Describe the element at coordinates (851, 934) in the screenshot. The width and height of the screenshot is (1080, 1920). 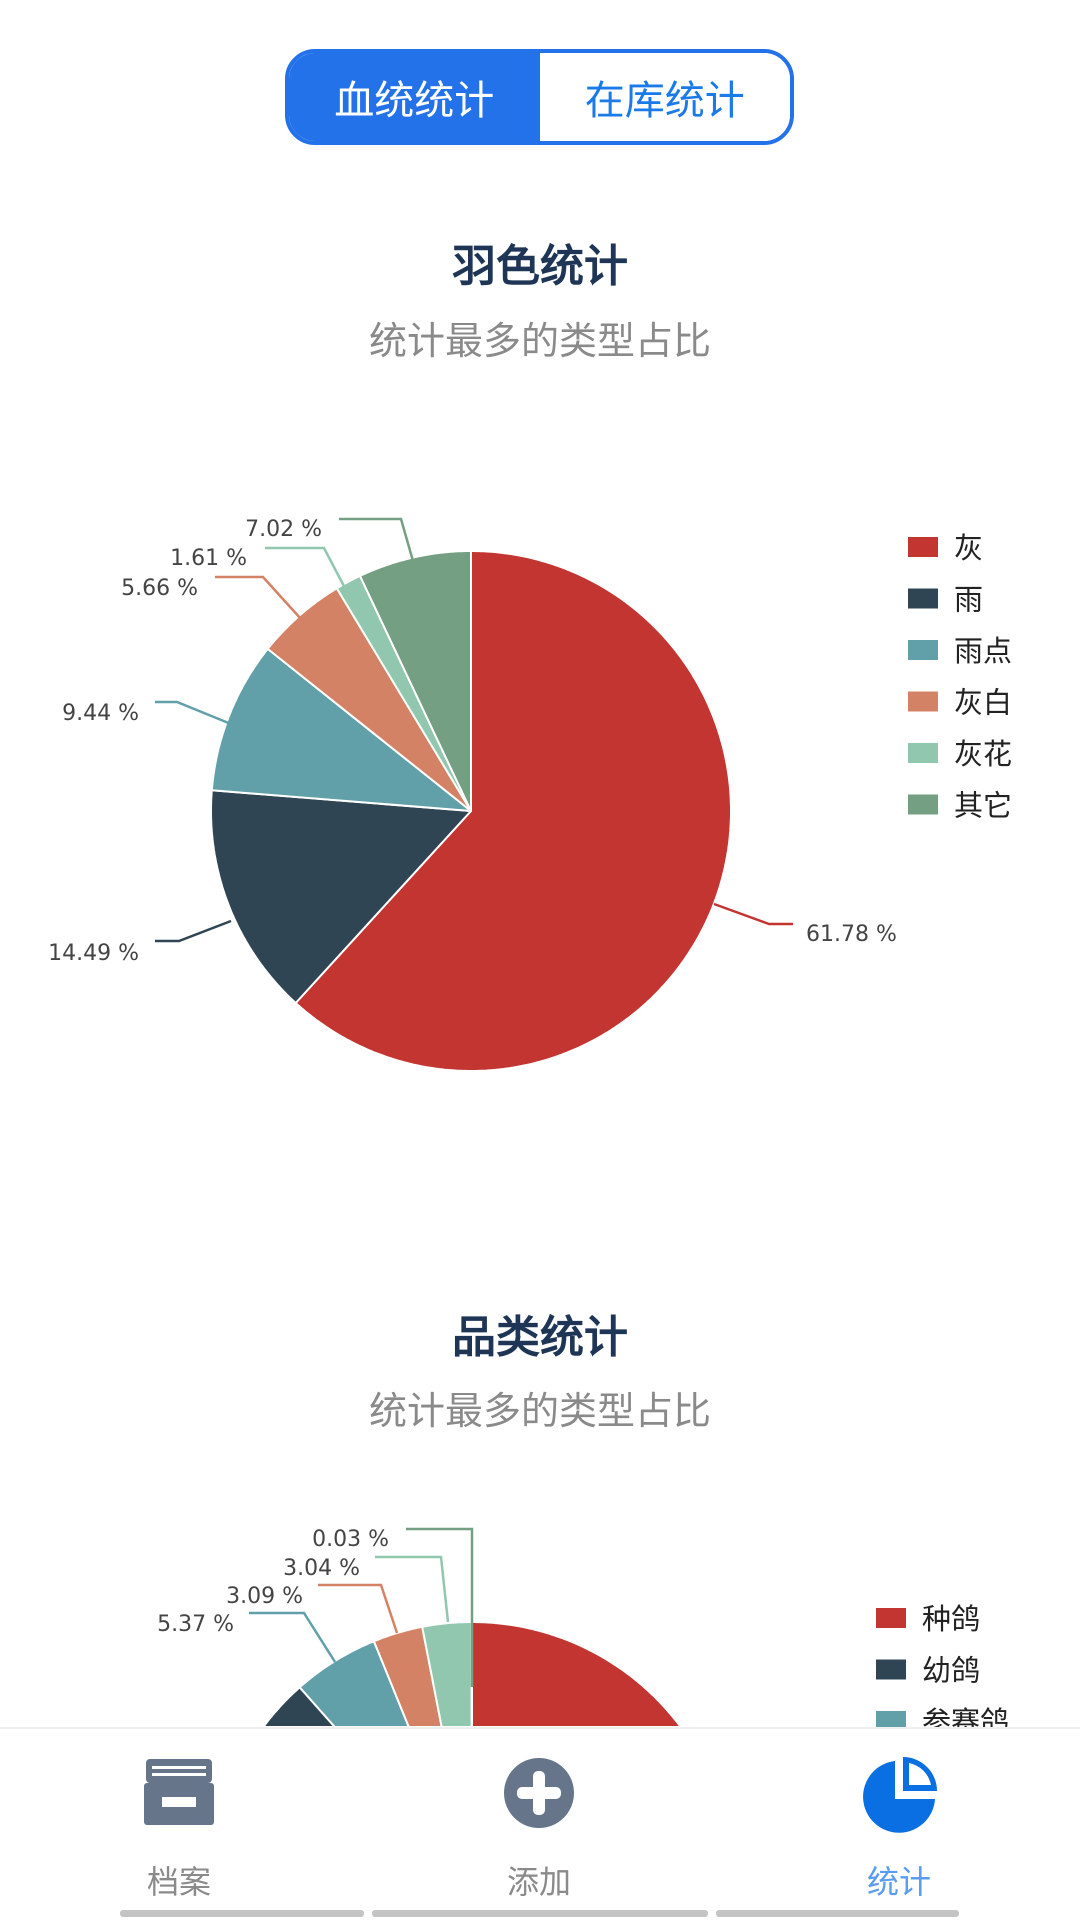
I see `data-label: 61.78 %` at that location.